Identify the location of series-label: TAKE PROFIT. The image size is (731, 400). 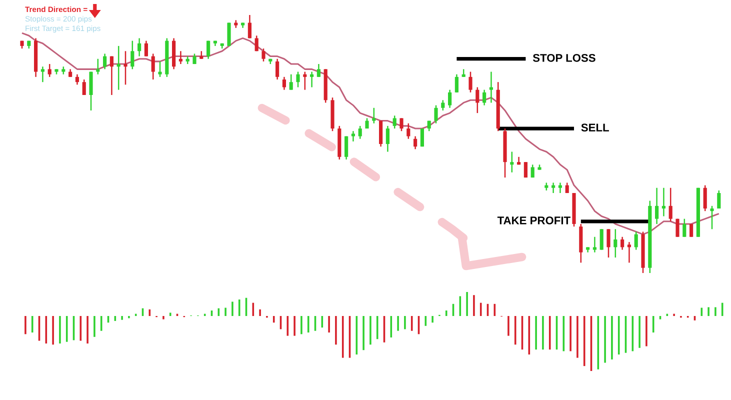
(533, 220).